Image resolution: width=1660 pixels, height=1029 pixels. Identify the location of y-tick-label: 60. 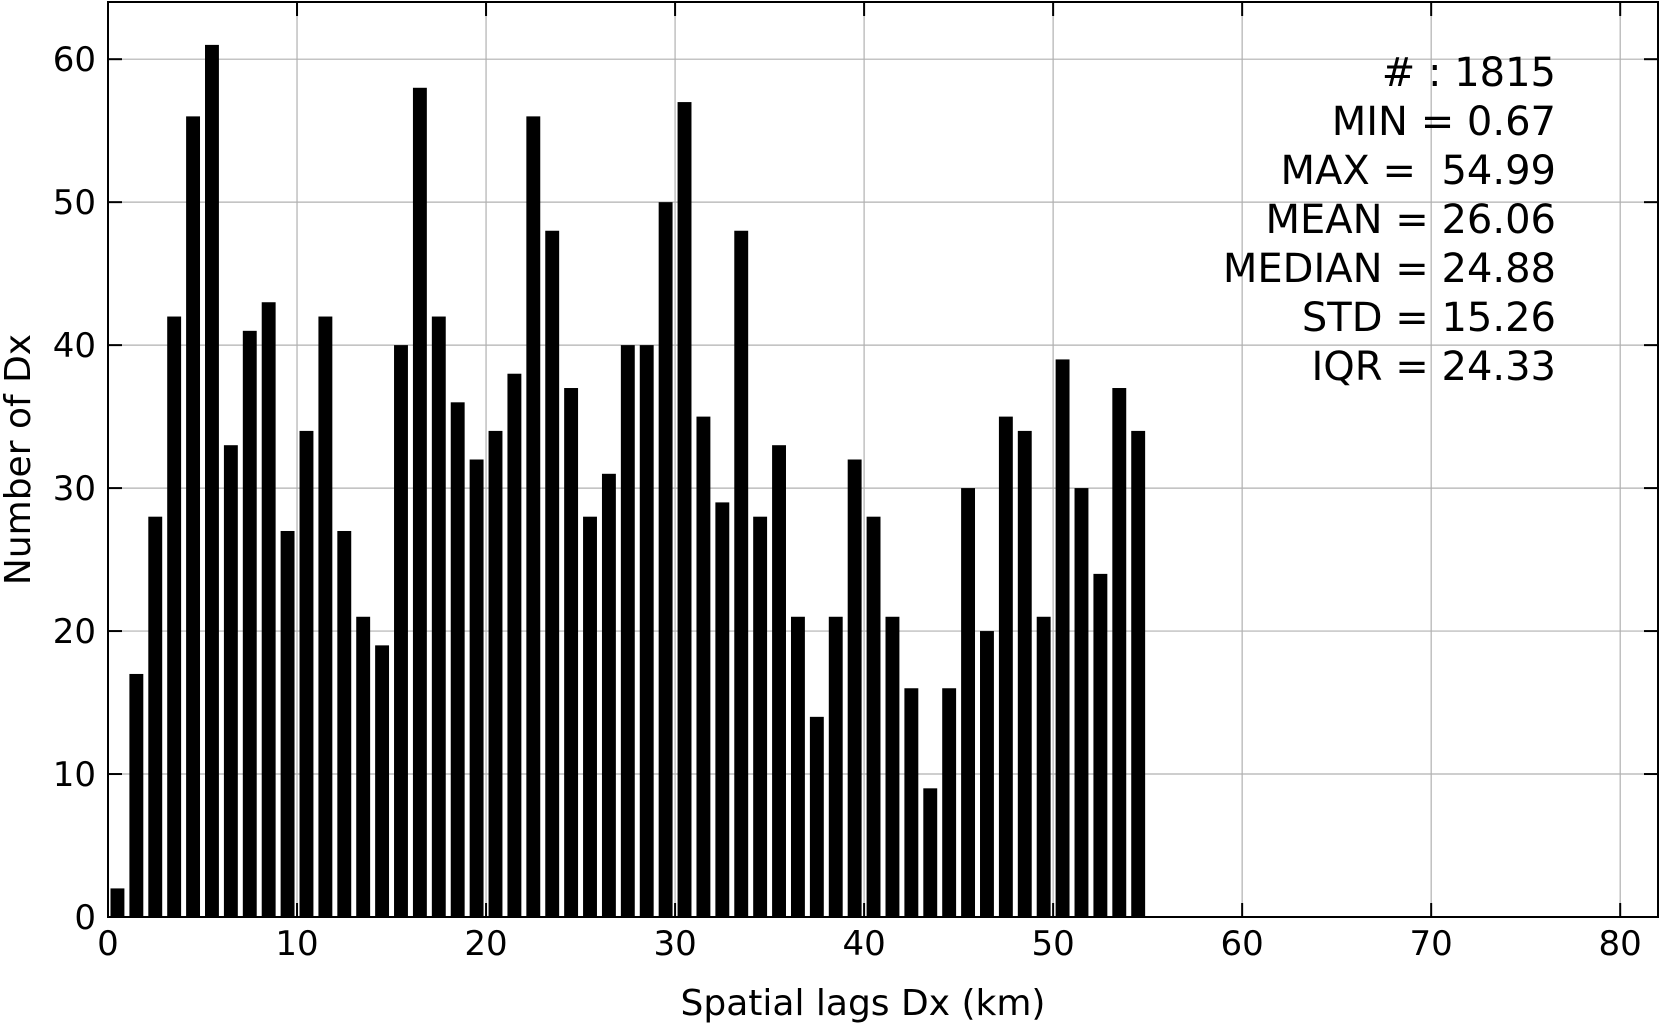
(74, 60).